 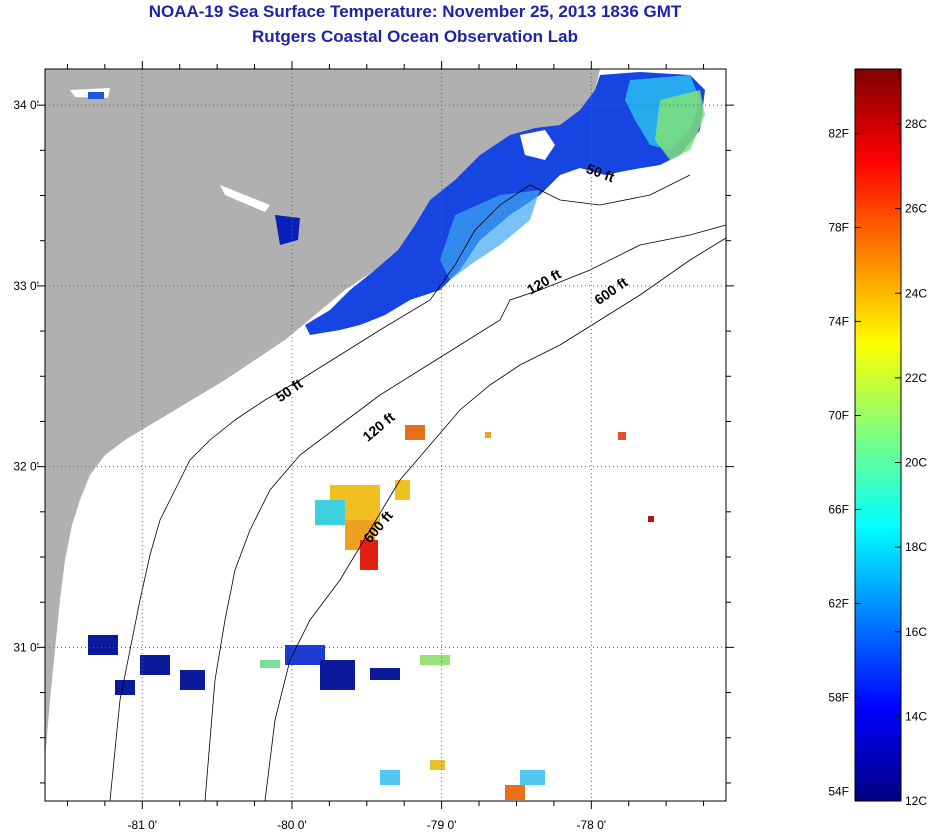 I want to click on colorbar-c-label: 18C, so click(x=916, y=547).